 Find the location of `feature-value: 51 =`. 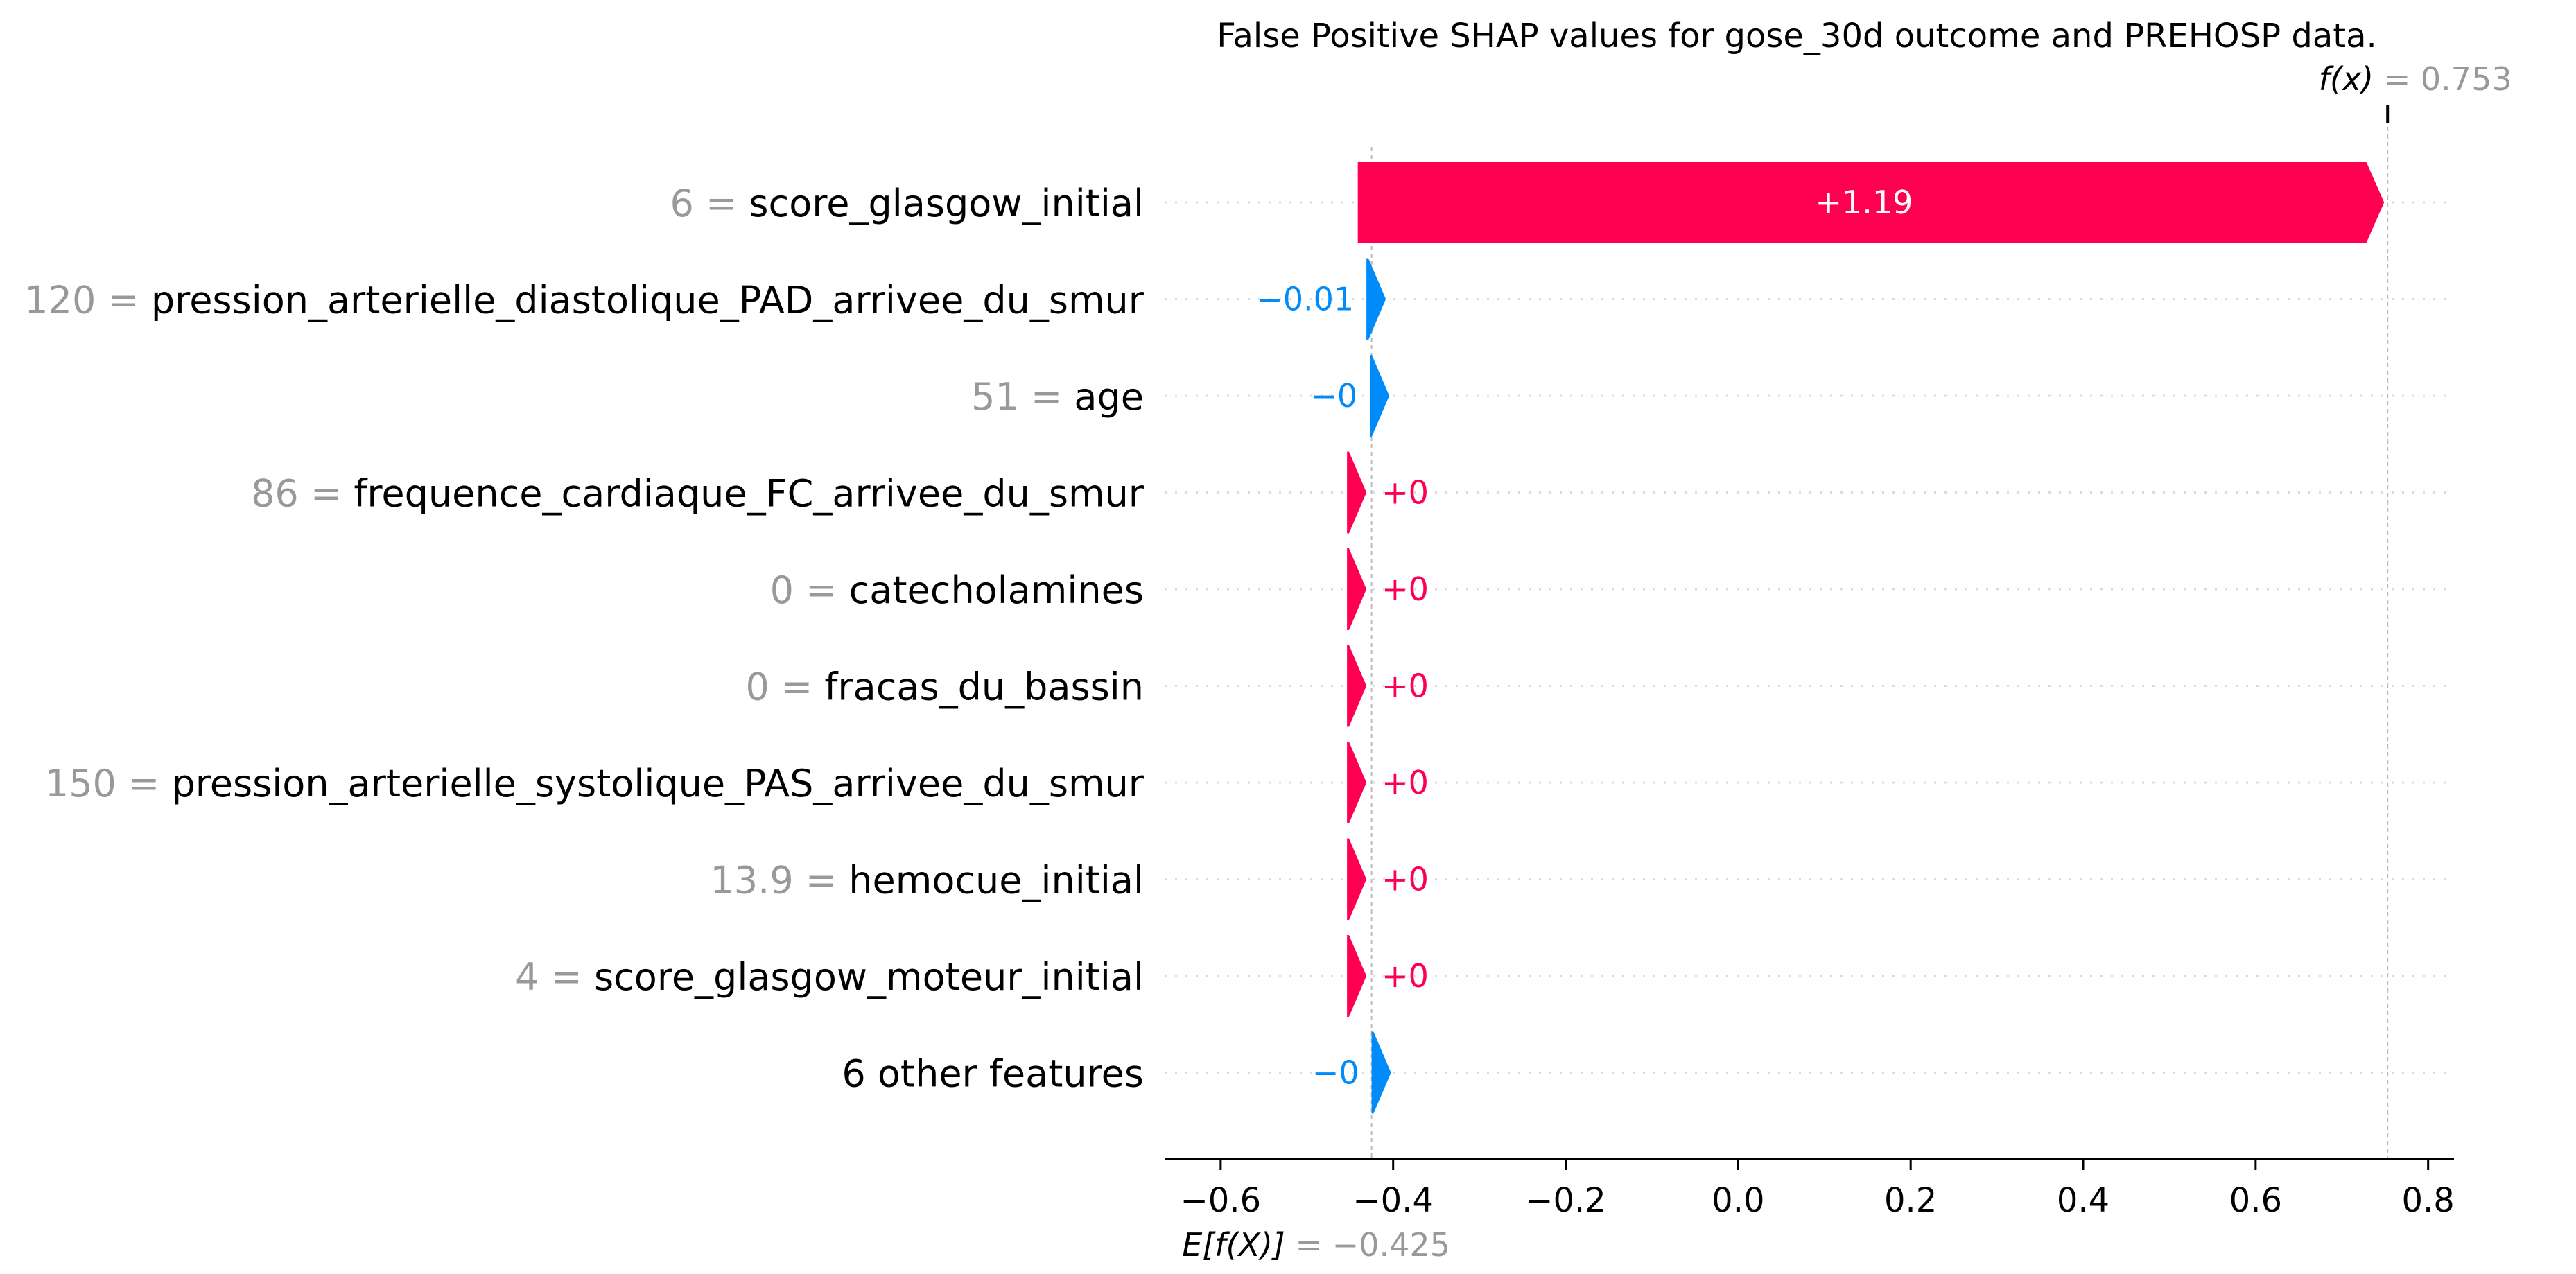

feature-value: 51 = is located at coordinates (1022, 397).